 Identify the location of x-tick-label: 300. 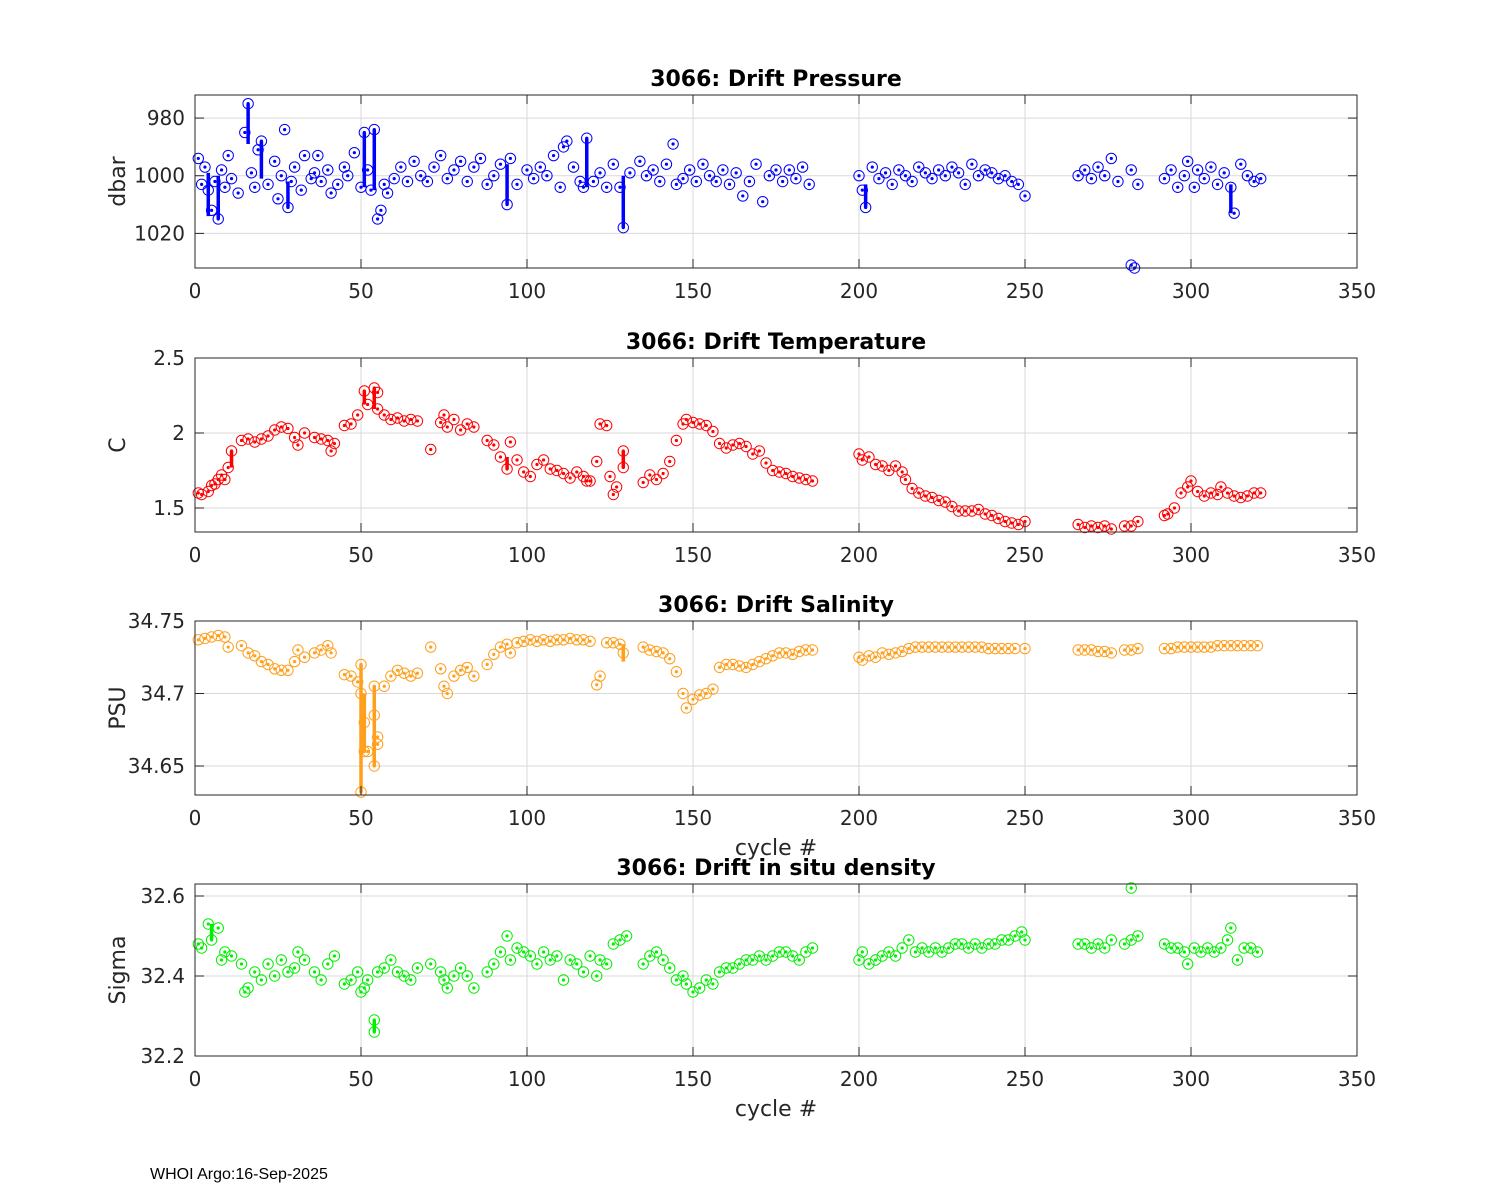
(1191, 555).